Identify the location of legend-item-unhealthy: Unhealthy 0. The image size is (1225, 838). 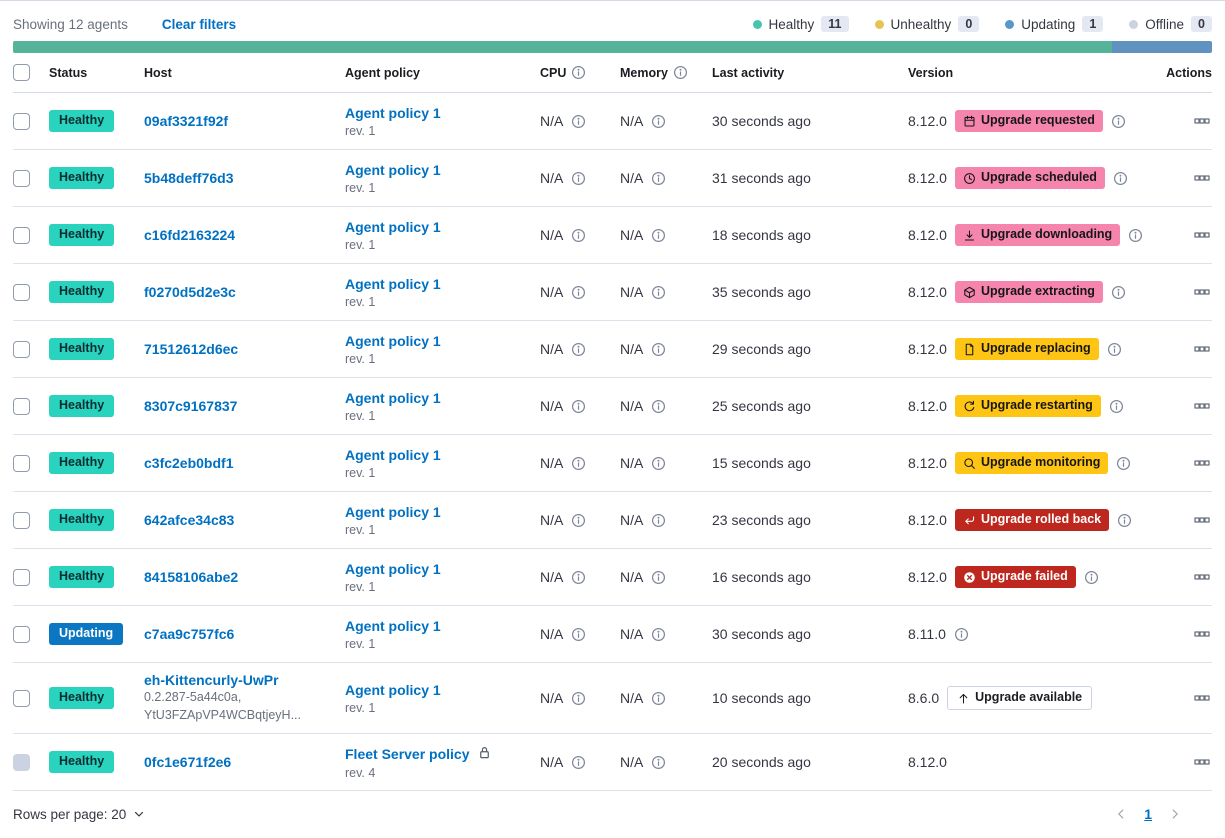
(927, 24).